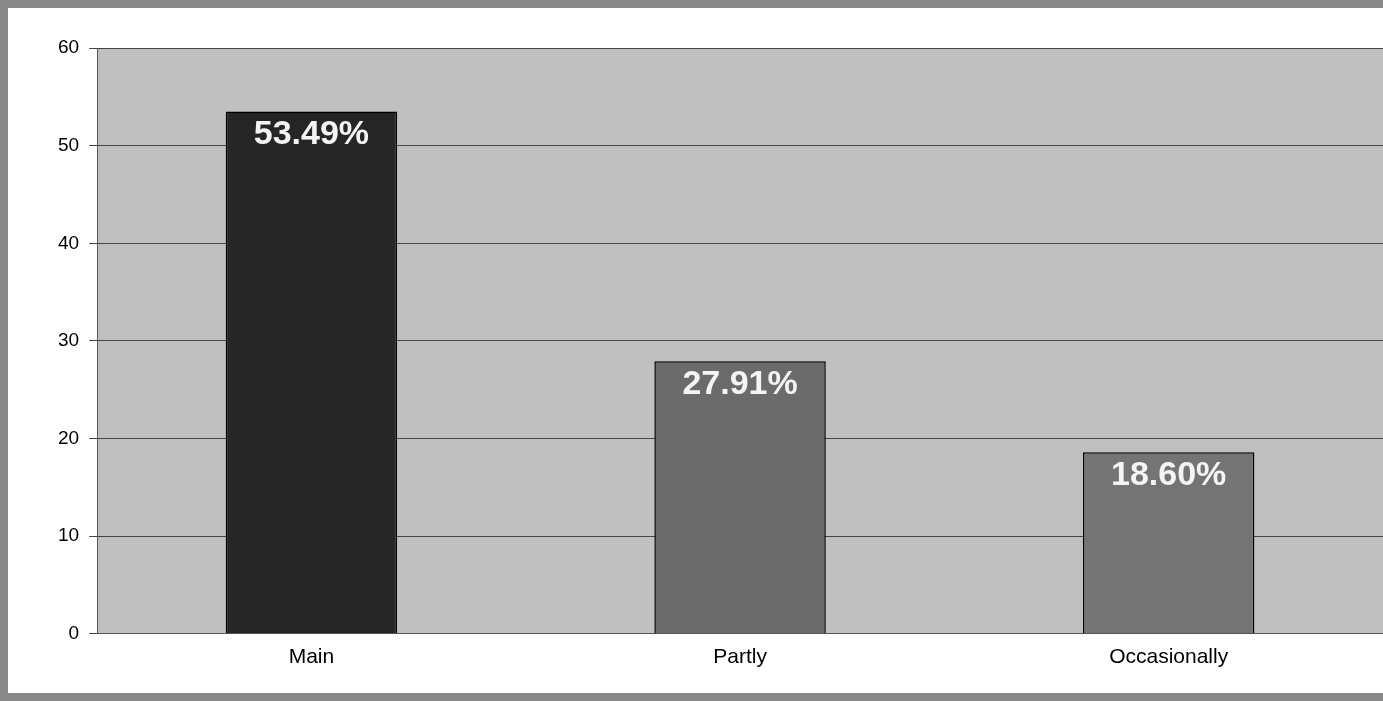 This screenshot has width=1383, height=701. Describe the element at coordinates (68, 242) in the screenshot. I see `y-tick-label: 40` at that location.